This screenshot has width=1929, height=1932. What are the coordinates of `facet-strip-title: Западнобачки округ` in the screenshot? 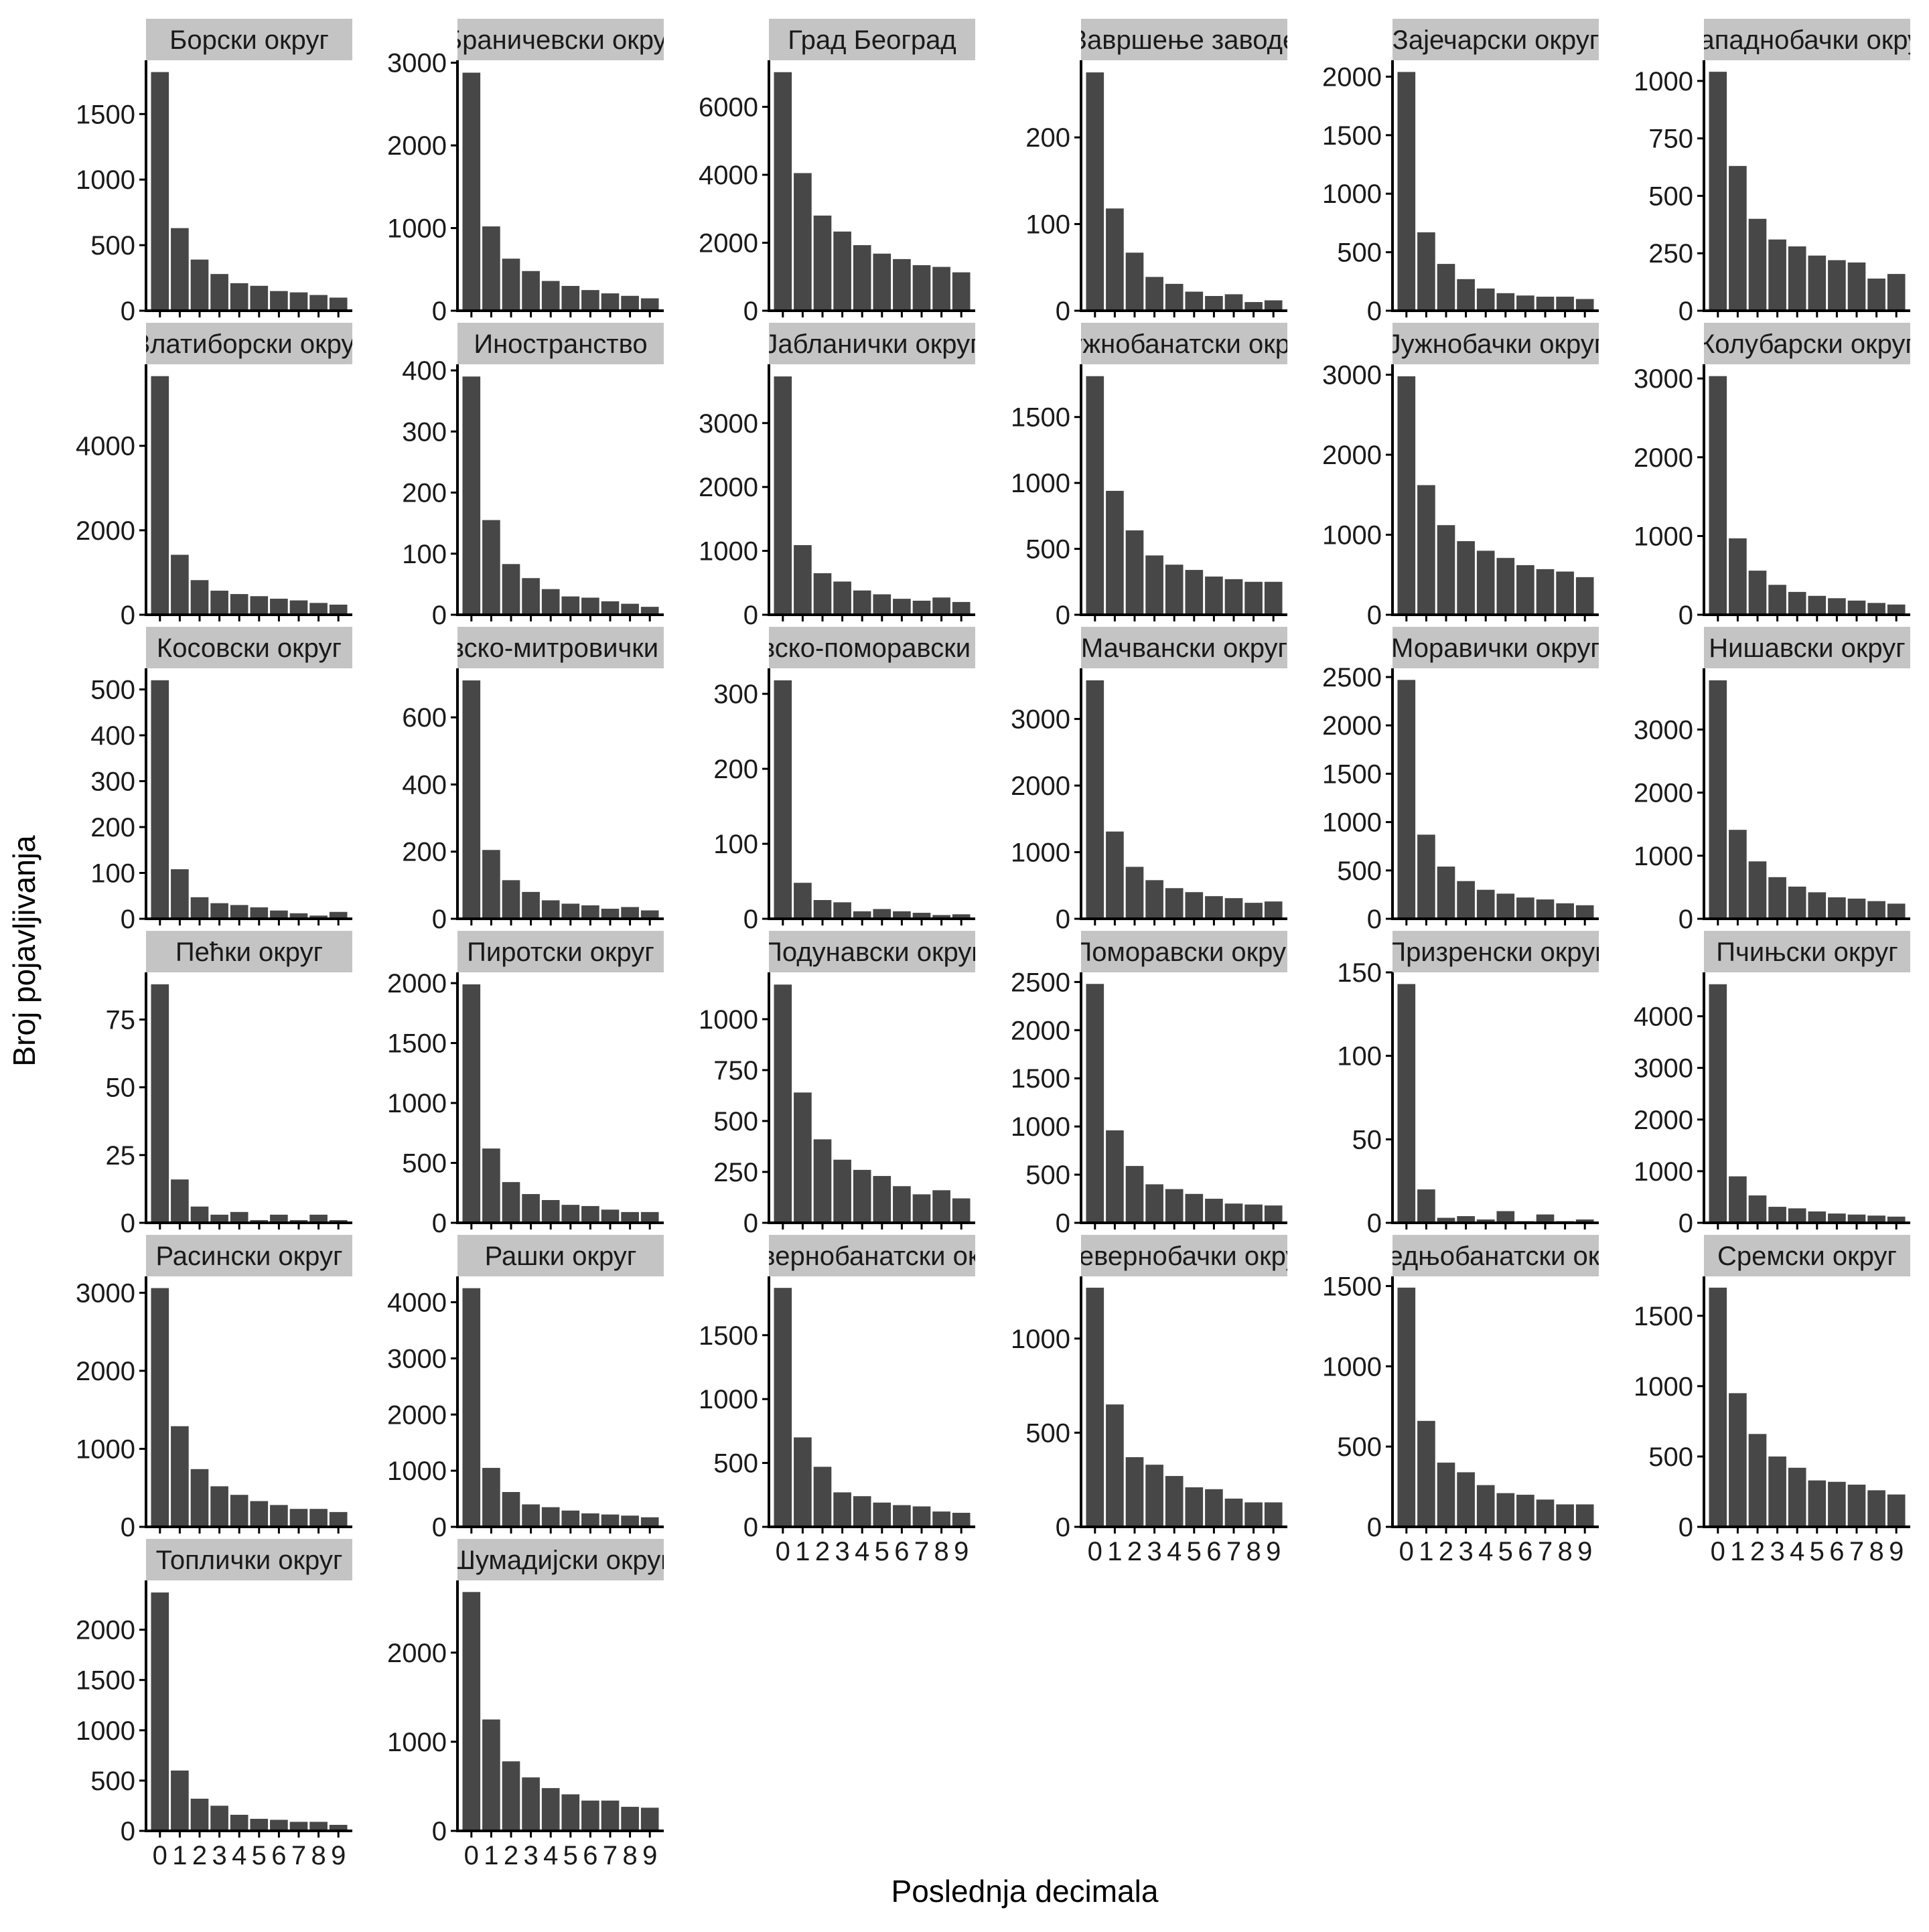 It's located at (1806, 40).